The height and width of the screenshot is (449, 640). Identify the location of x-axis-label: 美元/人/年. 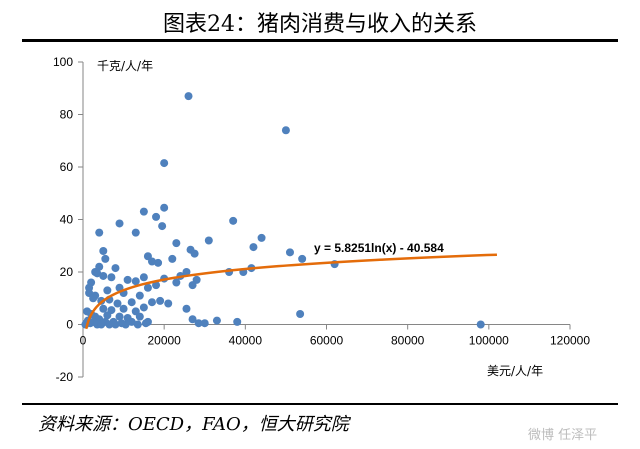
(515, 371).